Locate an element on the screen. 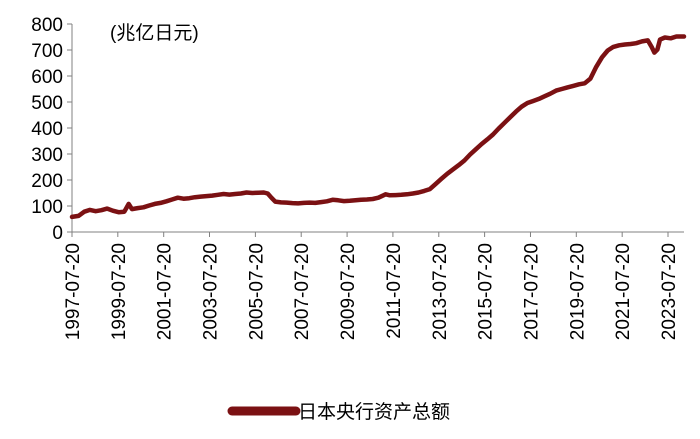 The image size is (700, 439). y-tick-label: 600 is located at coordinates (47, 77).